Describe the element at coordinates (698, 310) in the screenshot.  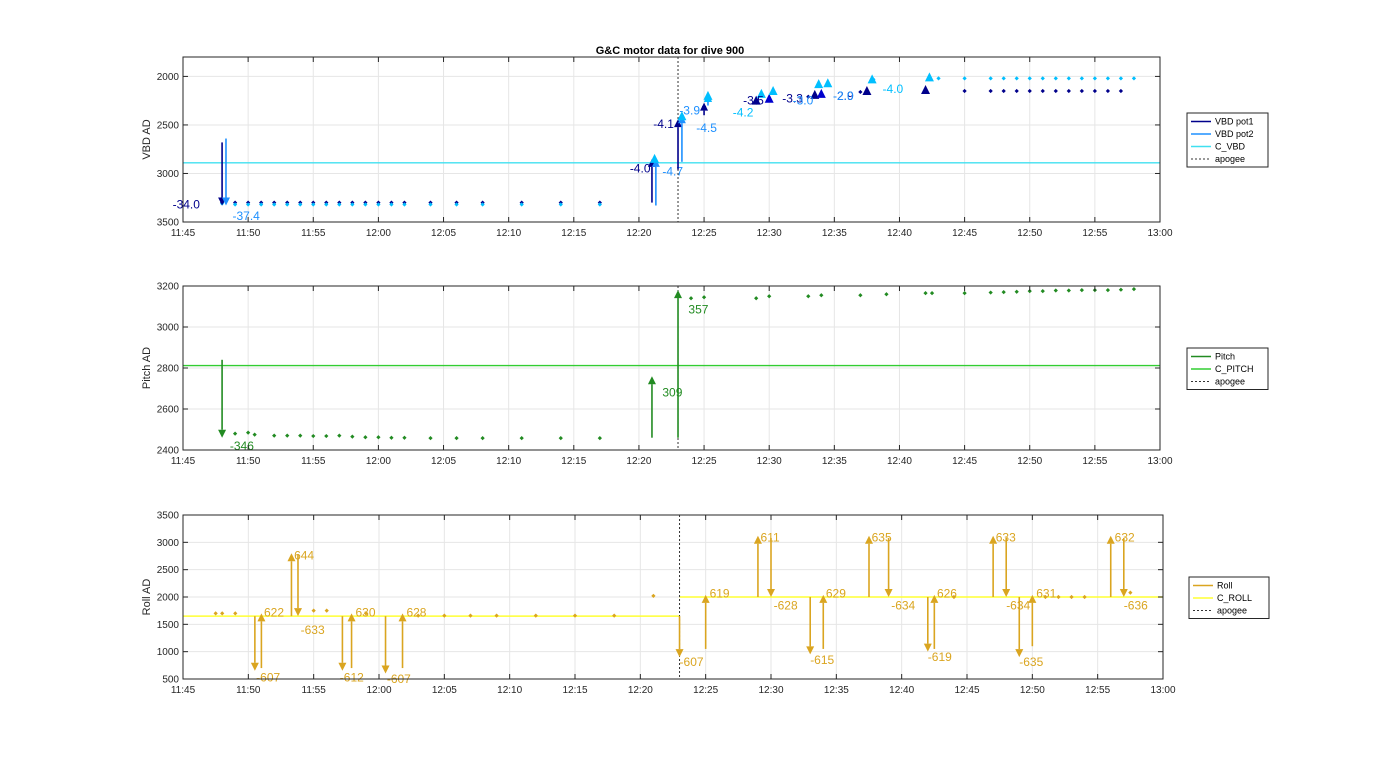
I see `arrow-label: 357` at that location.